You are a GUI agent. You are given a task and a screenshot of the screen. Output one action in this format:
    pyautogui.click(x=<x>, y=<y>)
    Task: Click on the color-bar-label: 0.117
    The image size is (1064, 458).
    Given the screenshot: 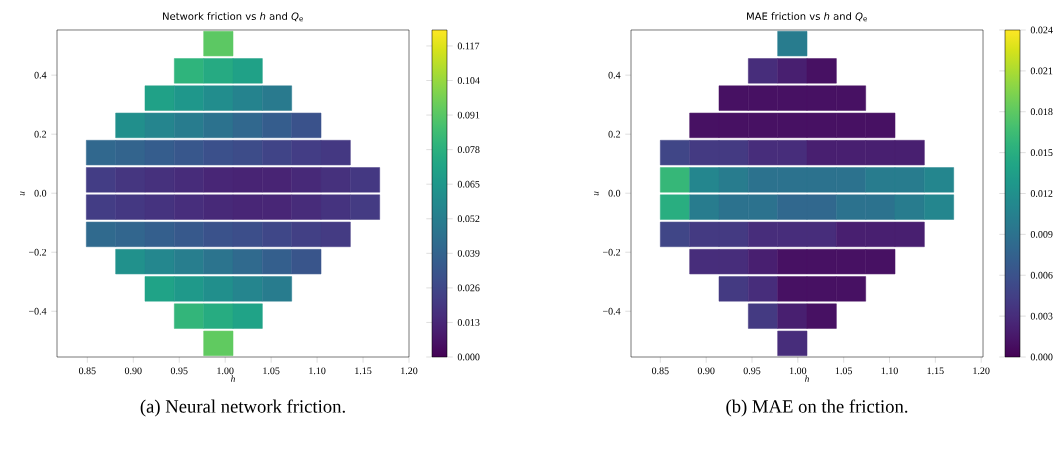 What is the action you would take?
    pyautogui.click(x=468, y=46)
    